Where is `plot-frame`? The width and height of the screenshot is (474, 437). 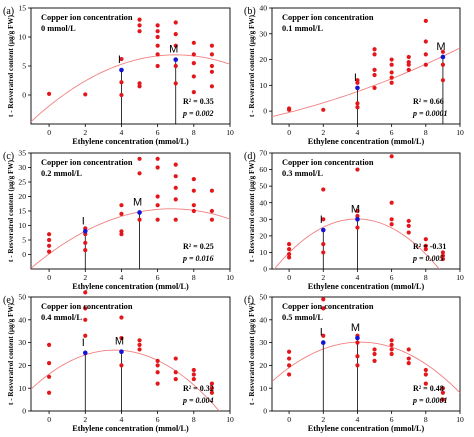
plot-frame is located at coordinates (366, 66).